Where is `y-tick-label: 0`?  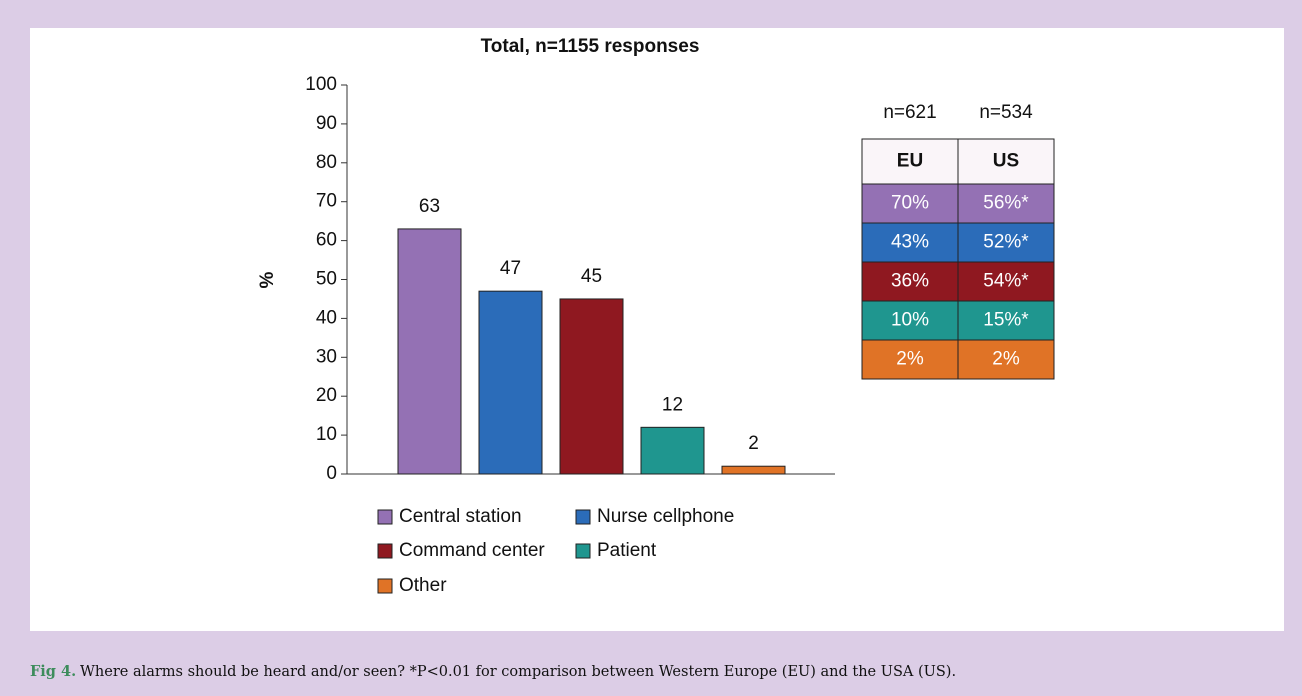
y-tick-label: 0 is located at coordinates (331, 473).